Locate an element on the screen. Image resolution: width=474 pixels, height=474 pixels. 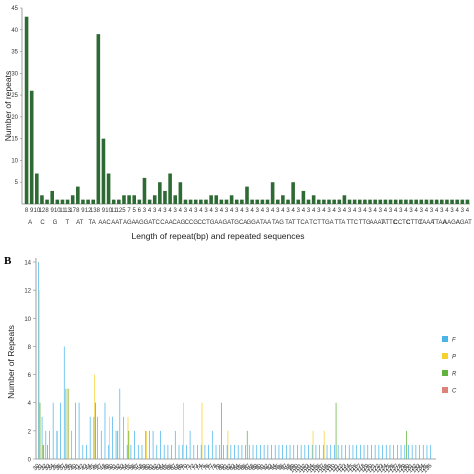
panel-b-x-tick-label: 118 is located at coordinates (361, 468).